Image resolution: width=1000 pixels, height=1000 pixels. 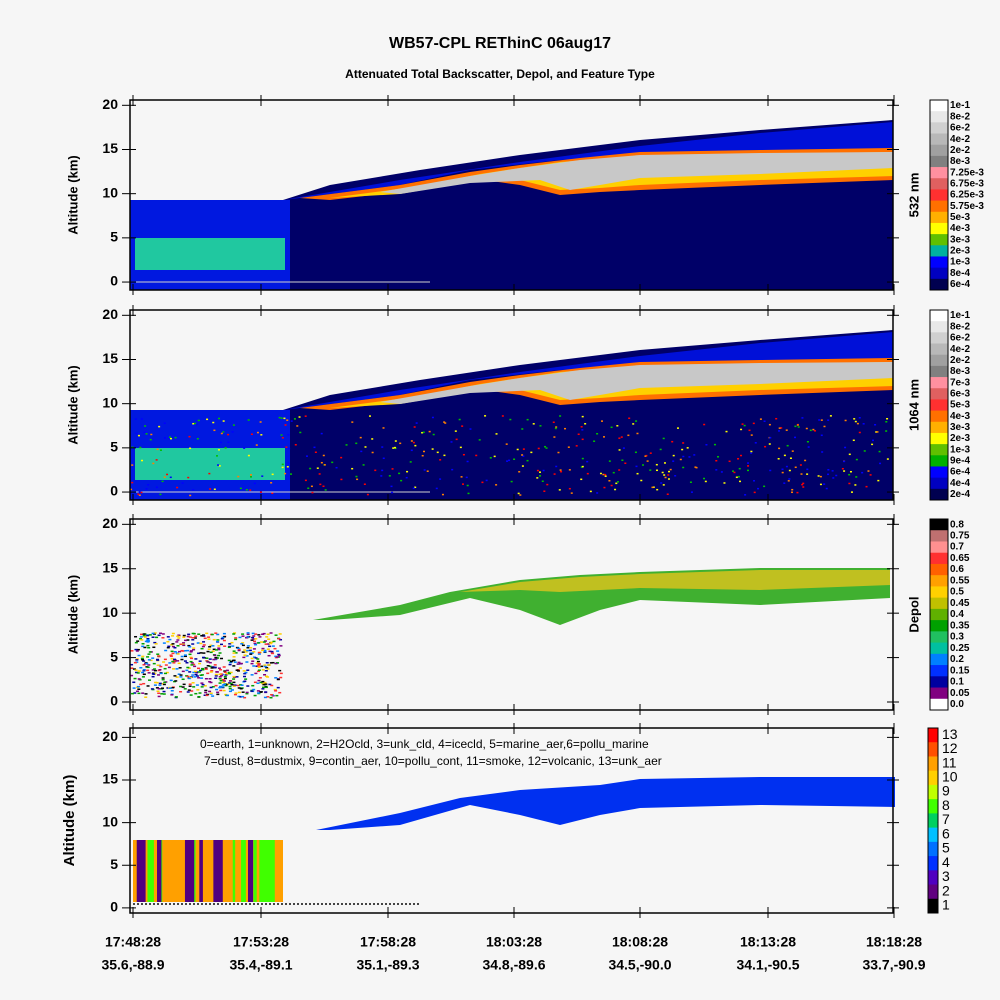 I want to click on upper-layer, so click(x=588, y=161).